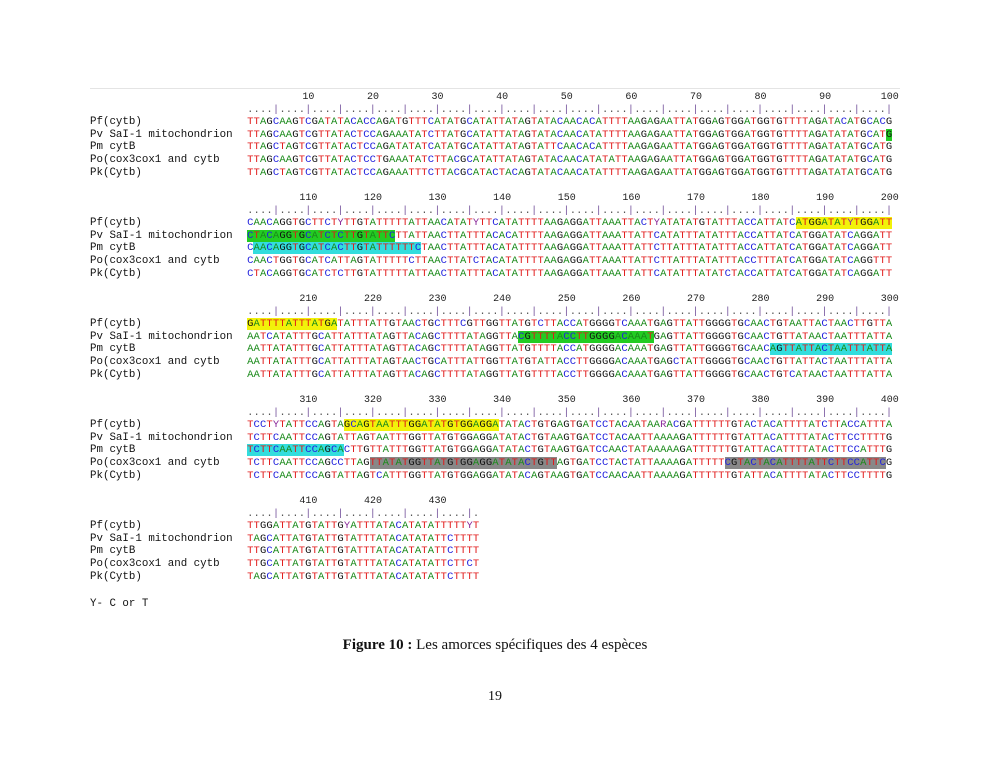  Describe the element at coordinates (566, 400) in the screenshot. I see `position-tick-label: 350` at that location.